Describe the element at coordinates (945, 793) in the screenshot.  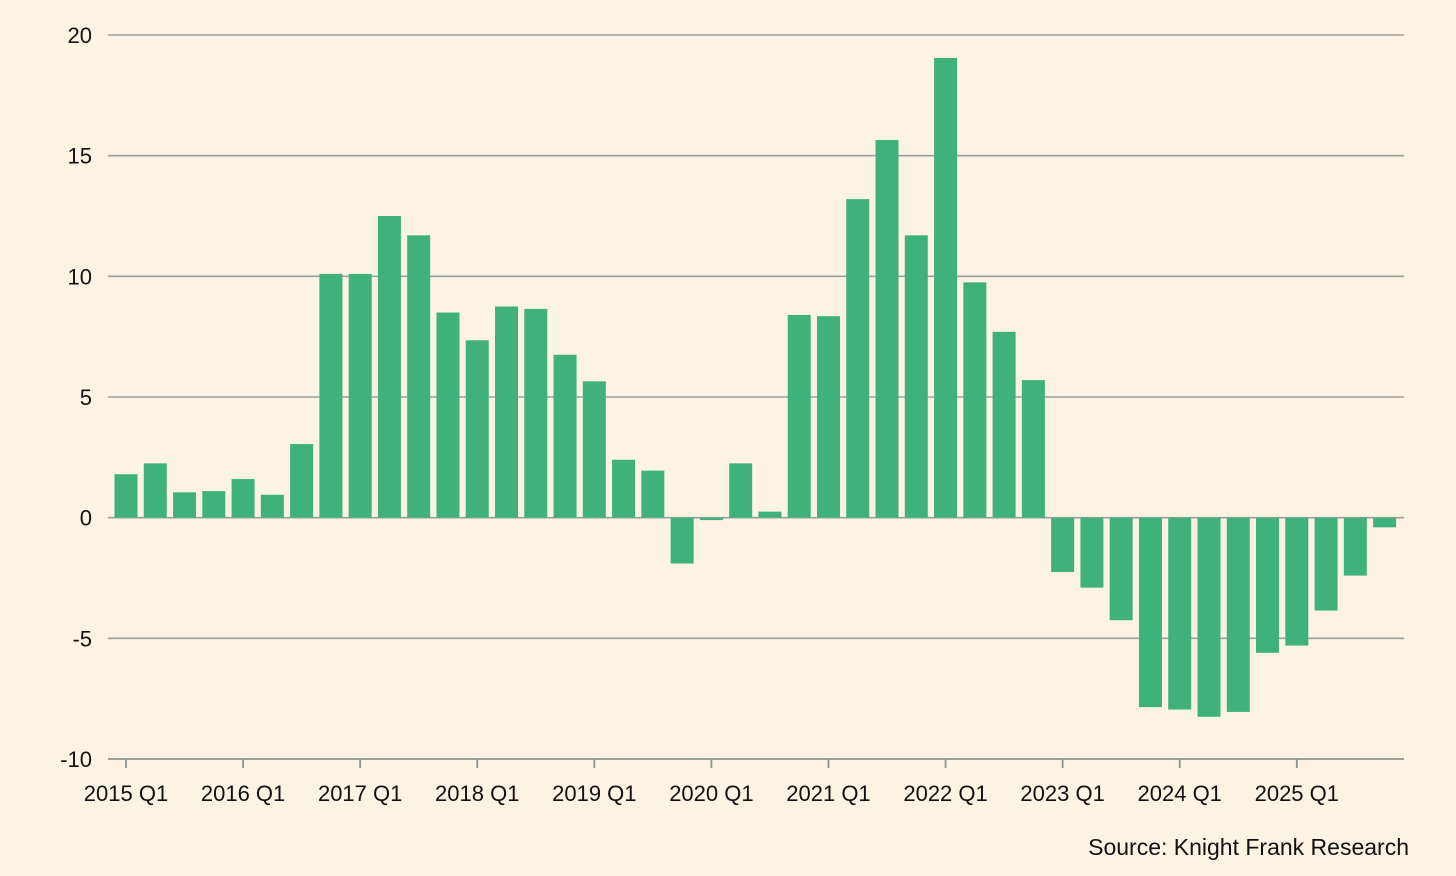
I see `x-tick-label: 2022 Q1` at that location.